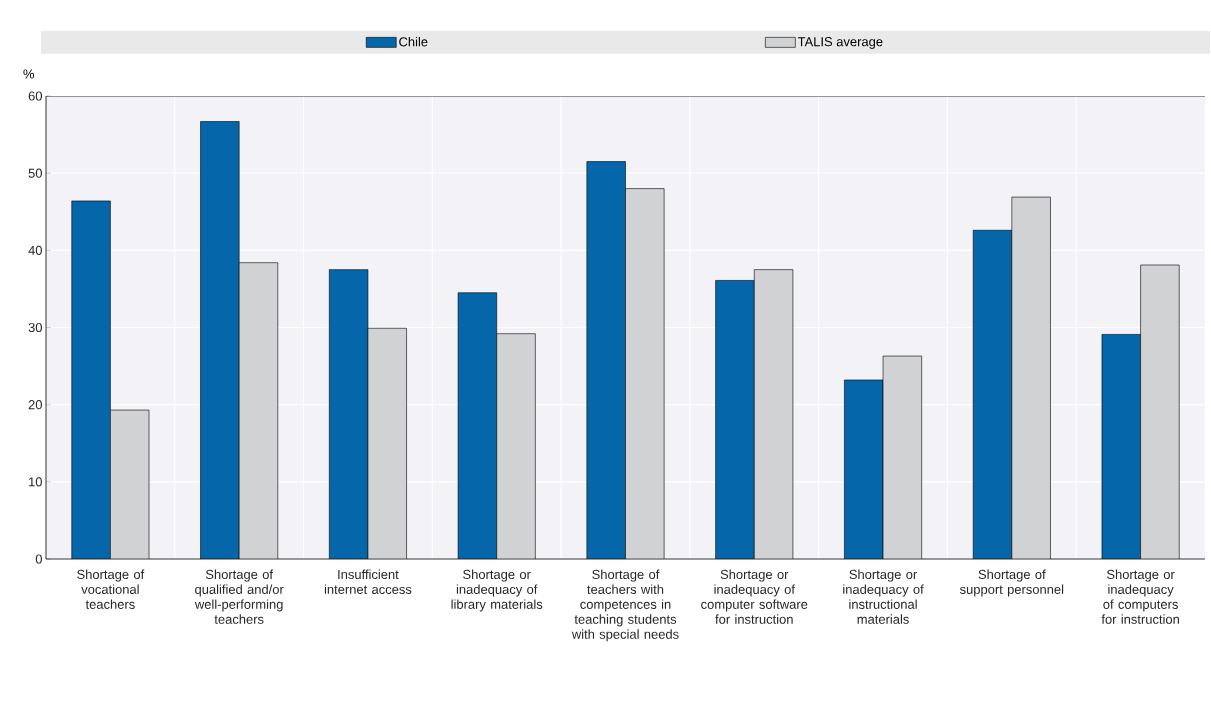 Image resolution: width=1211 pixels, height=701 pixels. Describe the element at coordinates (840, 43) in the screenshot. I see `legend-label: TALIS average` at that location.